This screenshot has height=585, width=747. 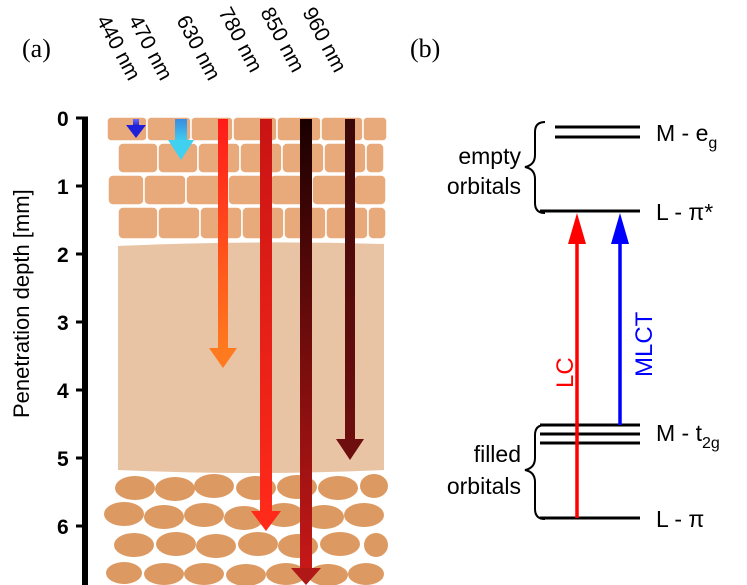 I want to click on brace-empty, so click(x=535, y=167).